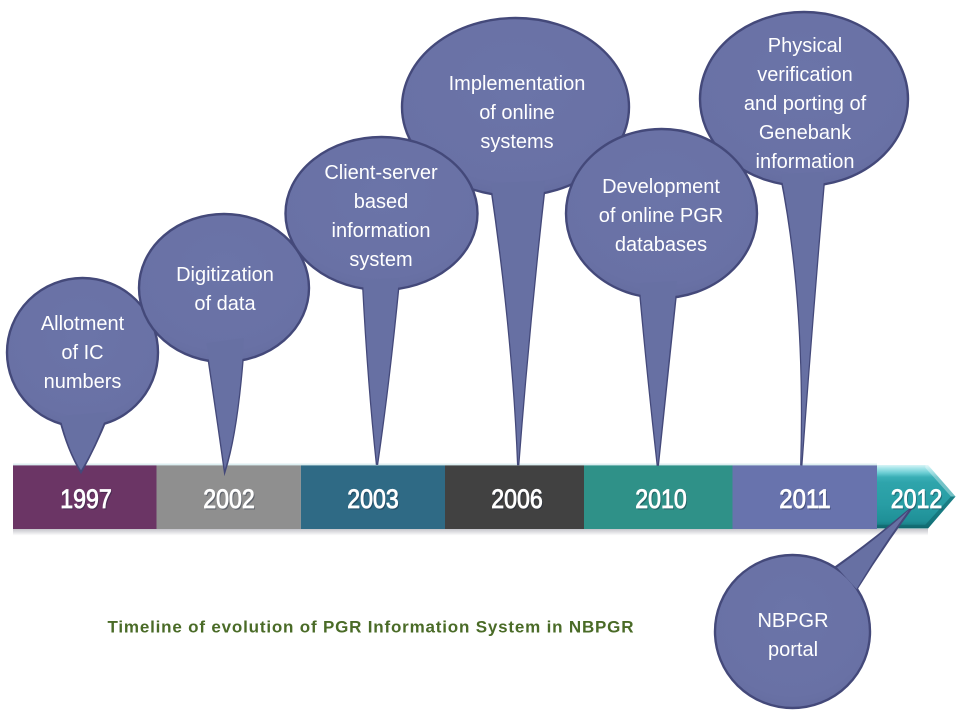 Image resolution: width=960 pixels, height=720 pixels. I want to click on svg-text: portal, so click(793, 650).